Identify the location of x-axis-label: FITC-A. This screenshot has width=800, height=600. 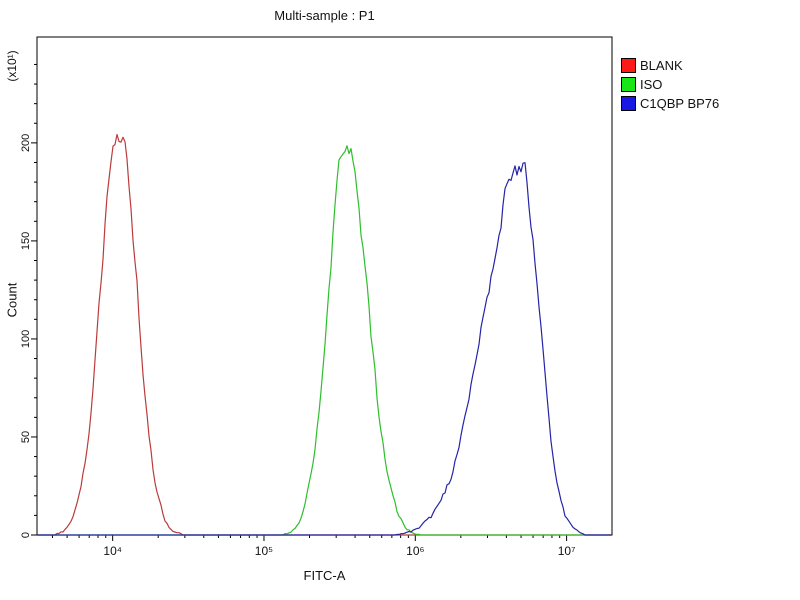
(324, 575).